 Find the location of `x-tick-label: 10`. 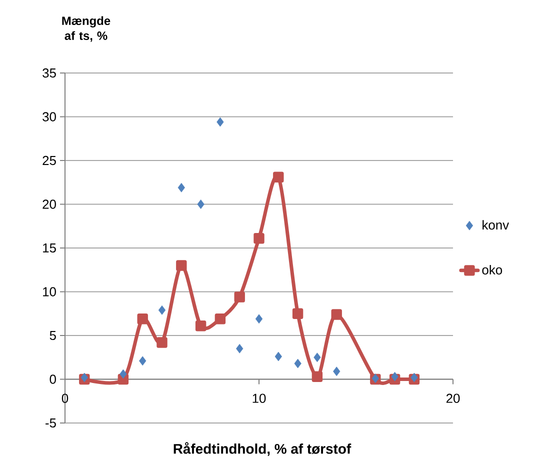

x-tick-label: 10 is located at coordinates (259, 398).